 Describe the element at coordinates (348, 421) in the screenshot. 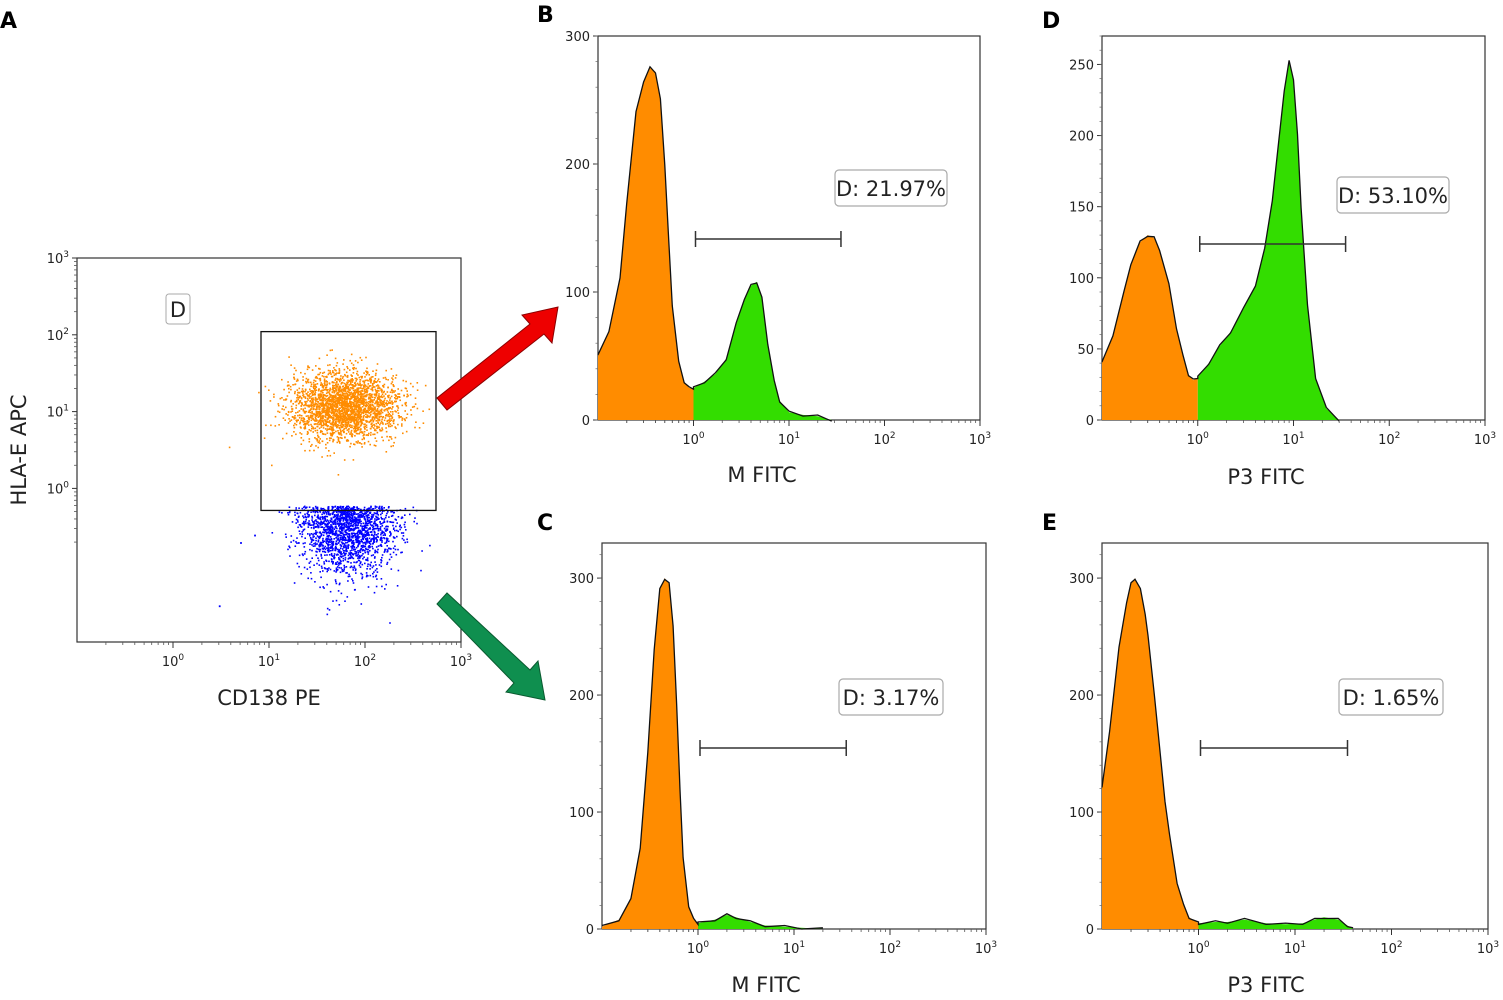

I see `gate-rectangle` at that location.